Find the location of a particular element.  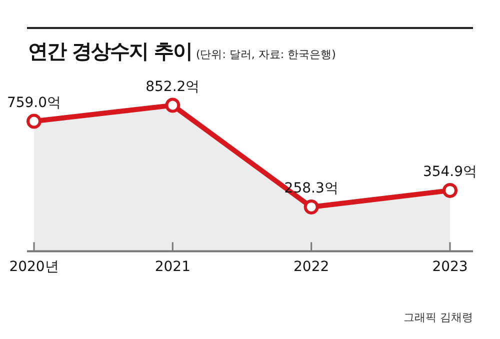

chart-subtitle: (단위: 달러, 자료: 한국은행) is located at coordinates (266, 54).